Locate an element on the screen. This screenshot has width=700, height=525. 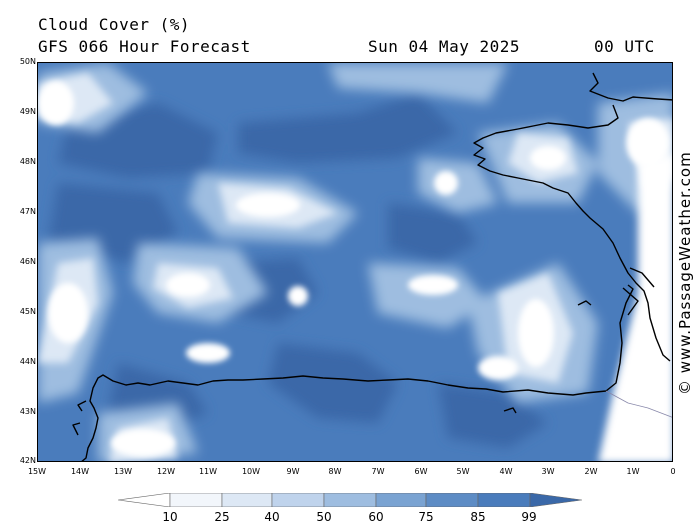
legend-label: 50 is located at coordinates (324, 517).